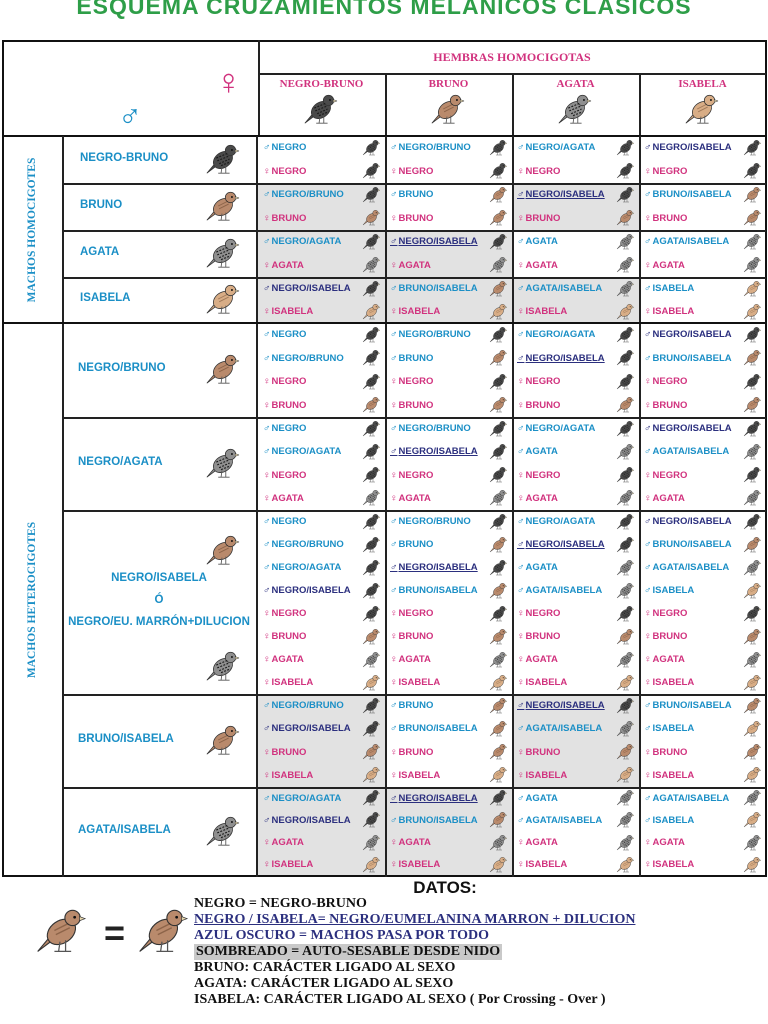 The height and width of the screenshot is (1024, 768). Describe the element at coordinates (411, 475) in the screenshot. I see `offspring-entry: ♀NEGRO` at that location.